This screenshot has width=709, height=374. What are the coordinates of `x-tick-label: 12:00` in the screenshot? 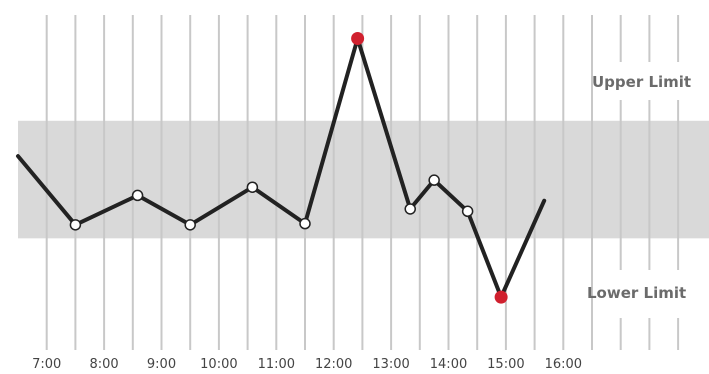 It's located at (333, 364).